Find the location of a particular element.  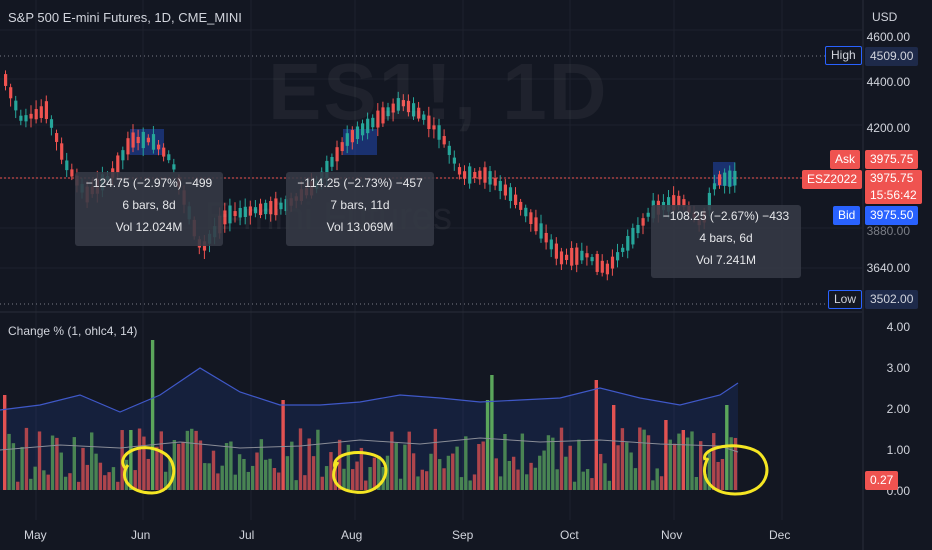

low-value: 3502.00 is located at coordinates (892, 299).